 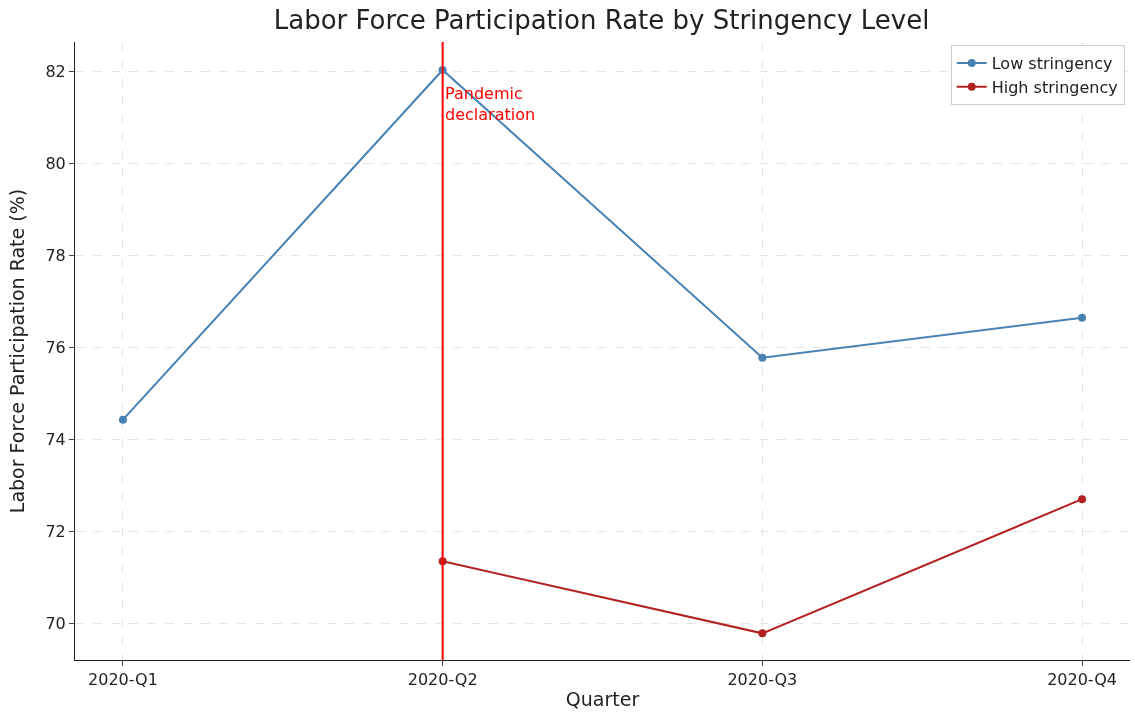 What do you see at coordinates (442, 680) in the screenshot?
I see `x-tick-label: 2020-Q2` at bounding box center [442, 680].